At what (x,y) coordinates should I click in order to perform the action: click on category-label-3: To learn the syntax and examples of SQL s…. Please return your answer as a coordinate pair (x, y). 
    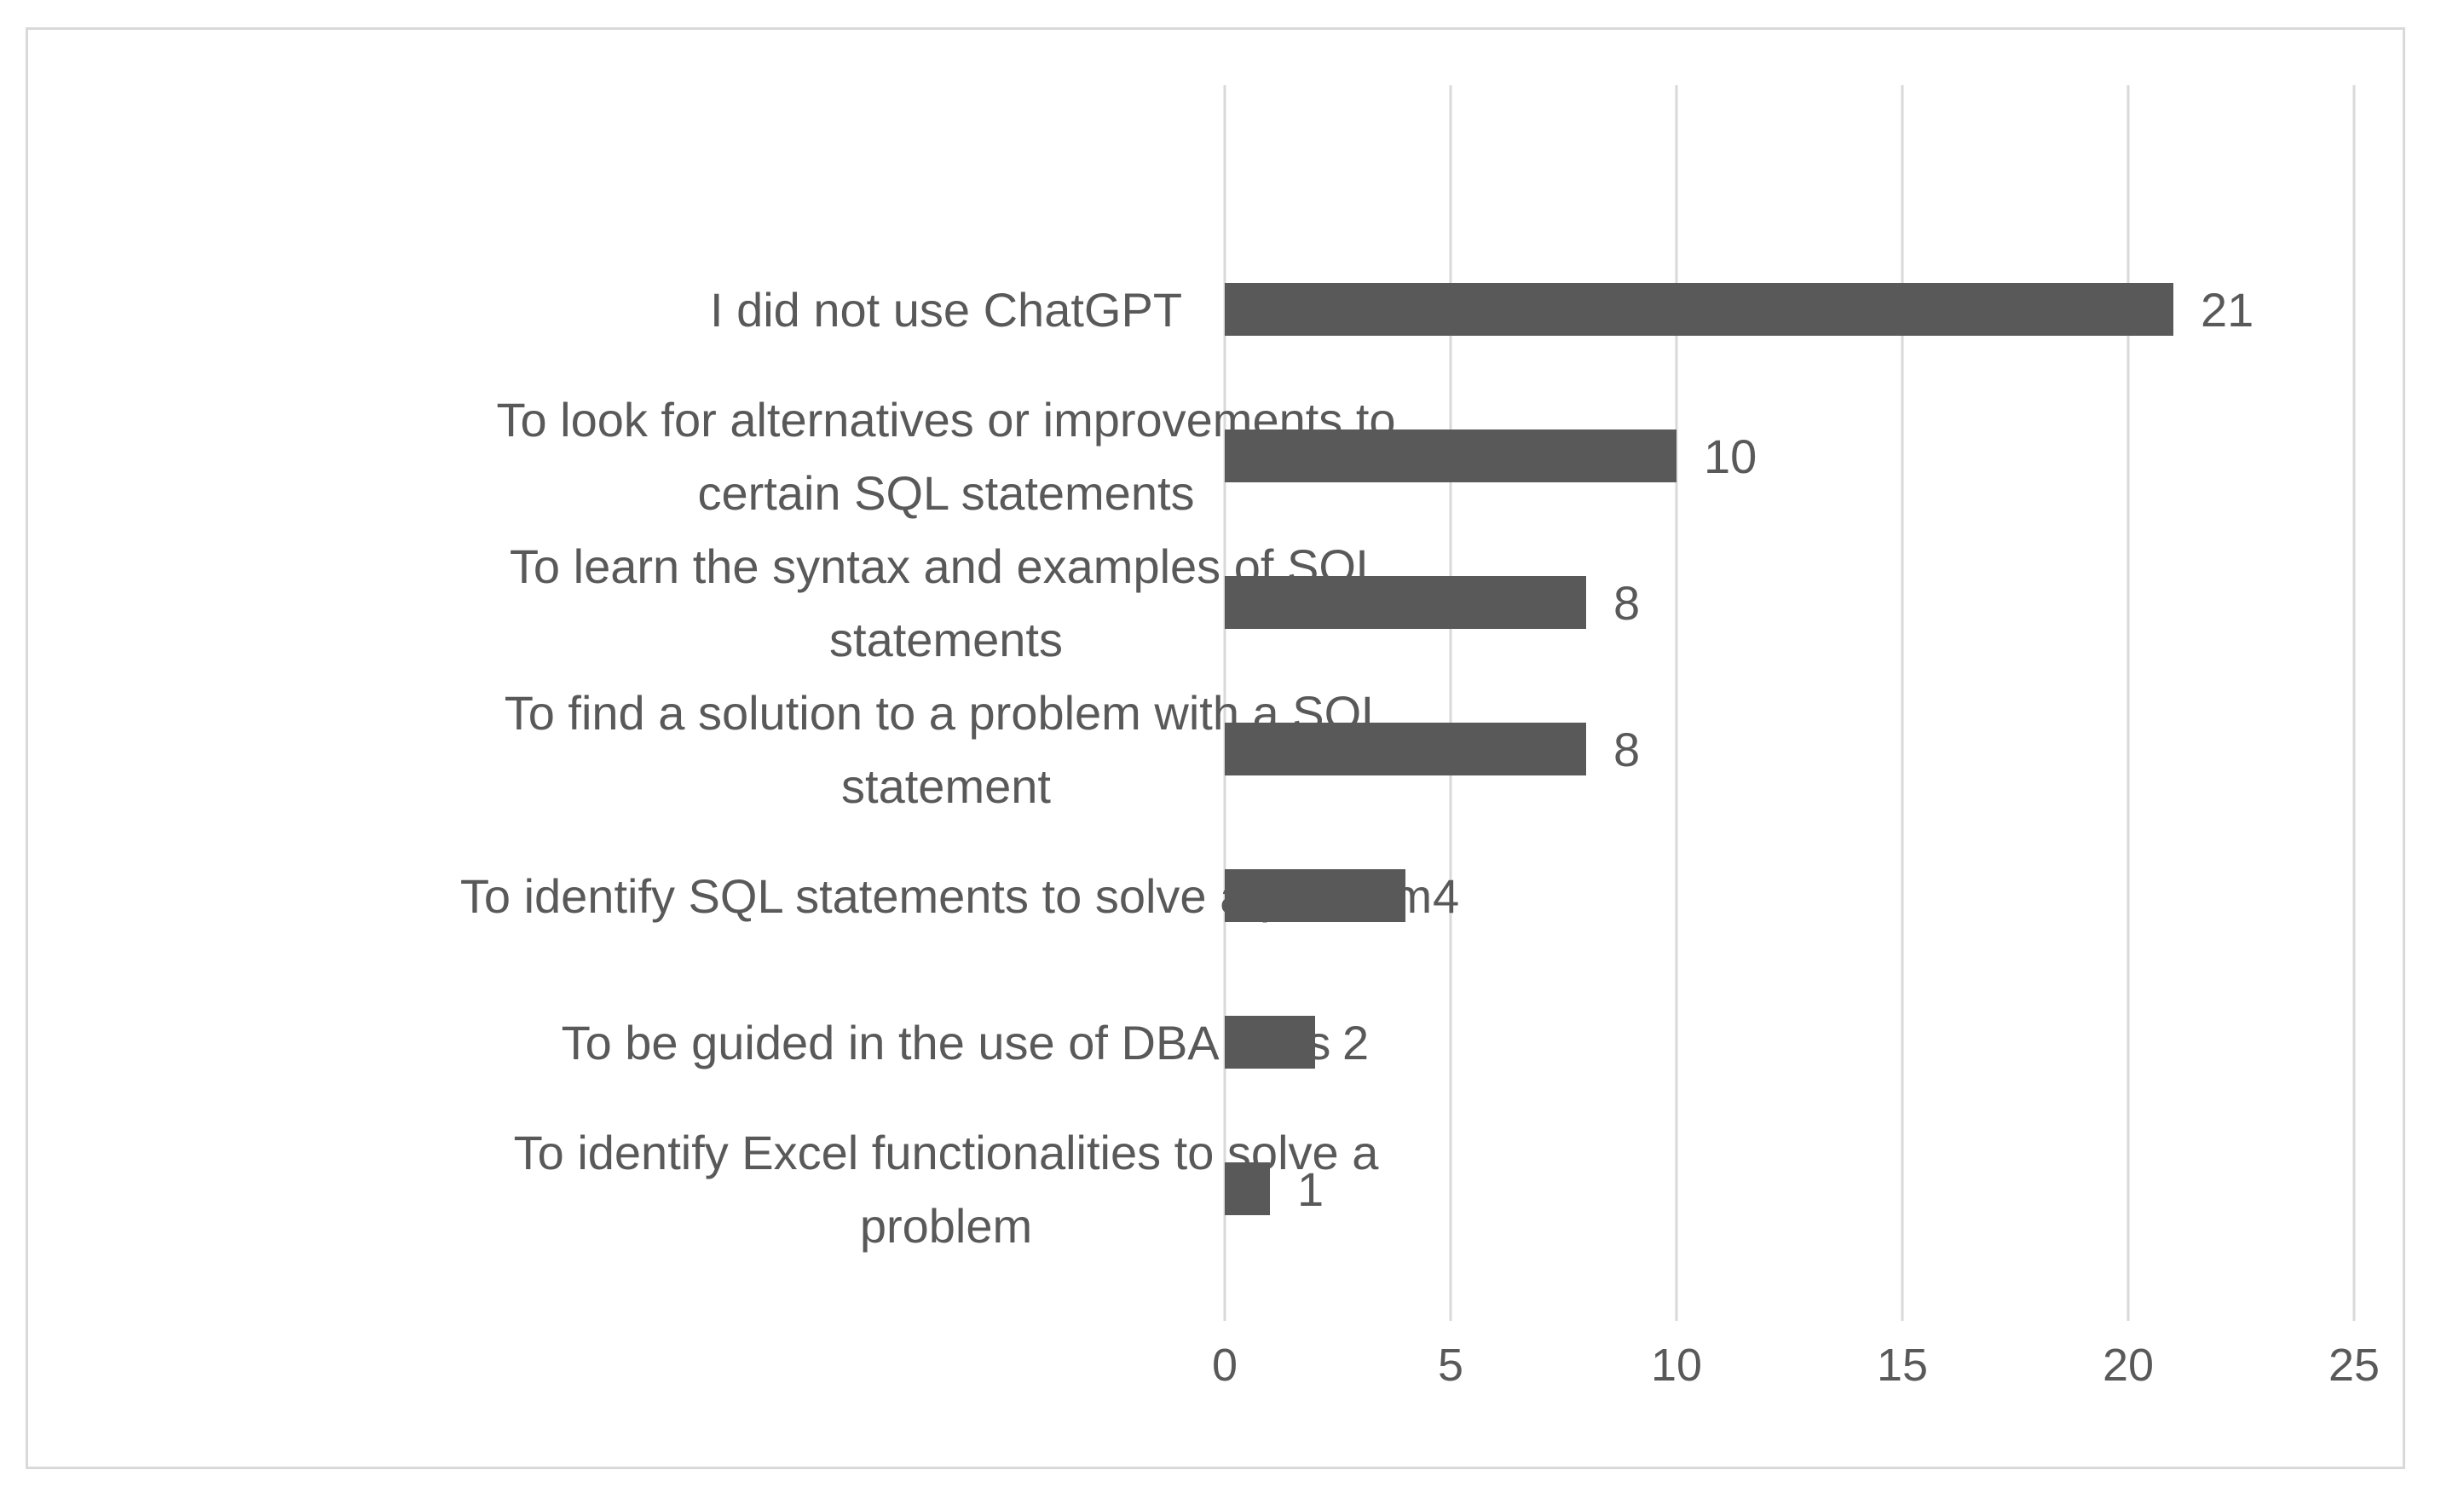
    Looking at the image, I should click on (946, 602).